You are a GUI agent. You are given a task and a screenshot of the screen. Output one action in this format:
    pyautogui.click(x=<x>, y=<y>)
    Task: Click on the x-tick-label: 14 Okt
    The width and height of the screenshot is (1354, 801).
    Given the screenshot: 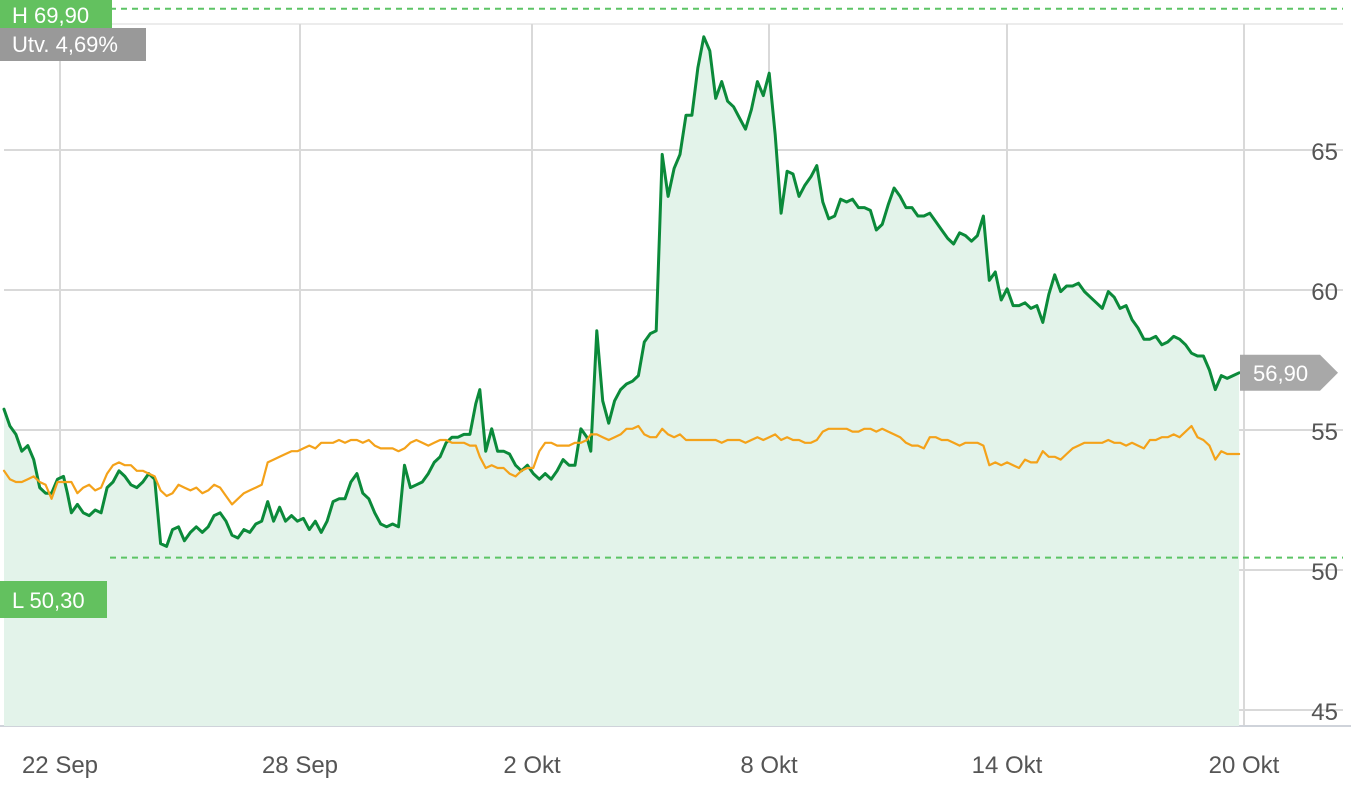 What is the action you would take?
    pyautogui.click(x=1007, y=765)
    